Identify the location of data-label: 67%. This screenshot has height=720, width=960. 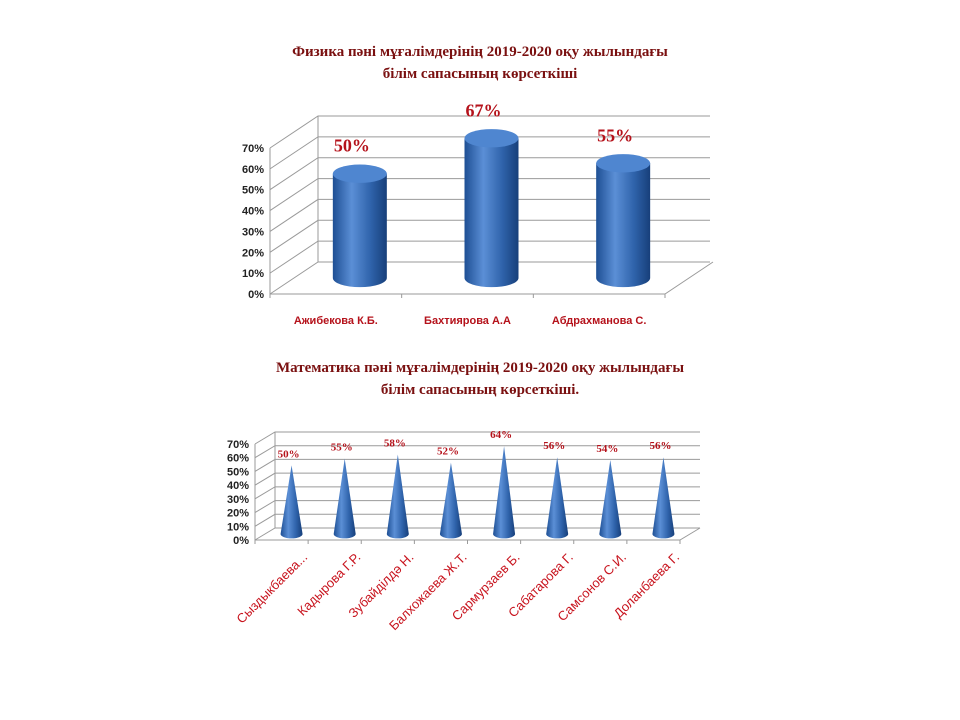
(484, 110).